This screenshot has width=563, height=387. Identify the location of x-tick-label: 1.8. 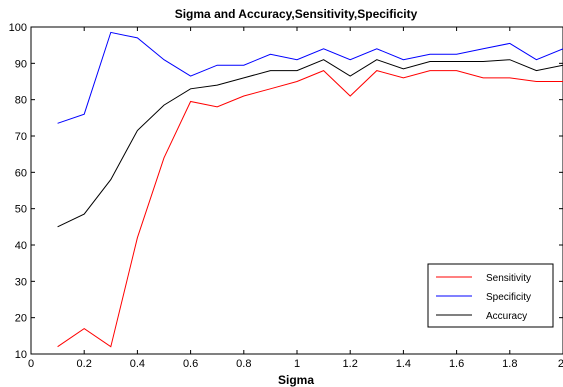
(509, 364).